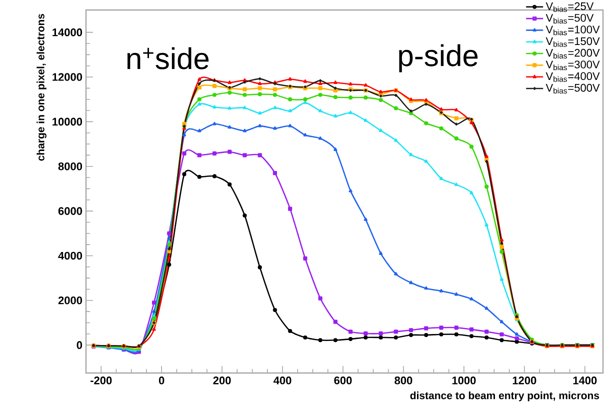 This screenshot has width=605, height=414. I want to click on y-tick-label: 2000, so click(70, 300).